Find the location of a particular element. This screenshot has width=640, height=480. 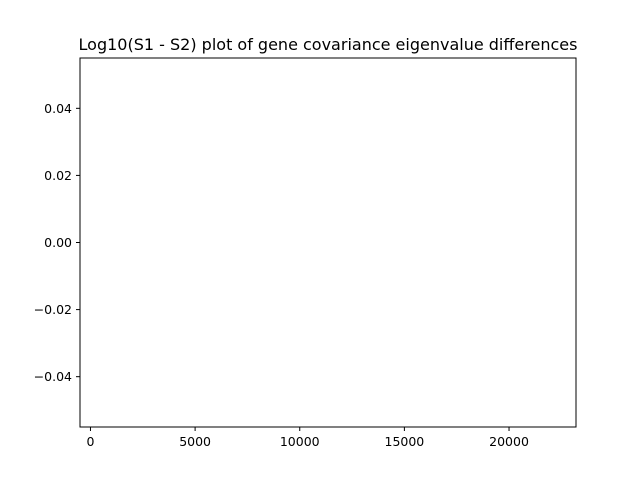

y-tick-label: 0.04 is located at coordinates (58, 108).